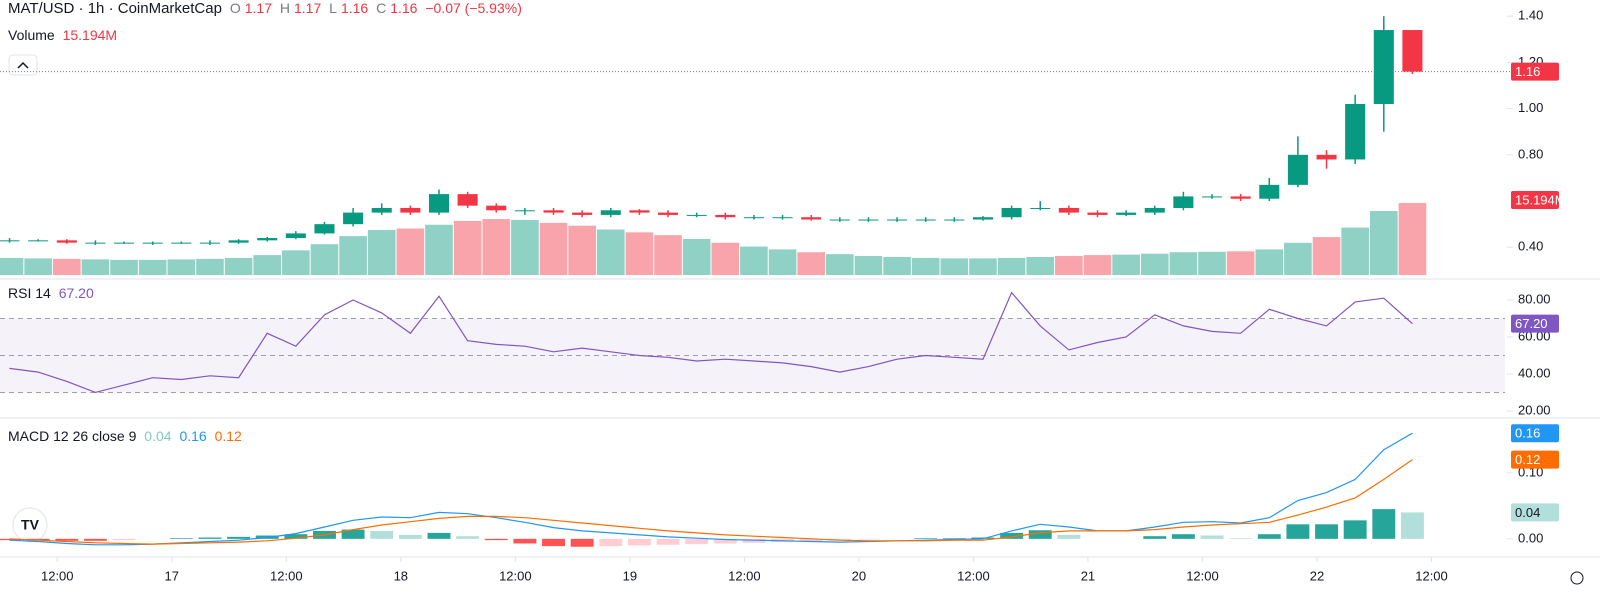  What do you see at coordinates (158, 436) in the screenshot?
I see `macd-hist-value: 0.04` at bounding box center [158, 436].